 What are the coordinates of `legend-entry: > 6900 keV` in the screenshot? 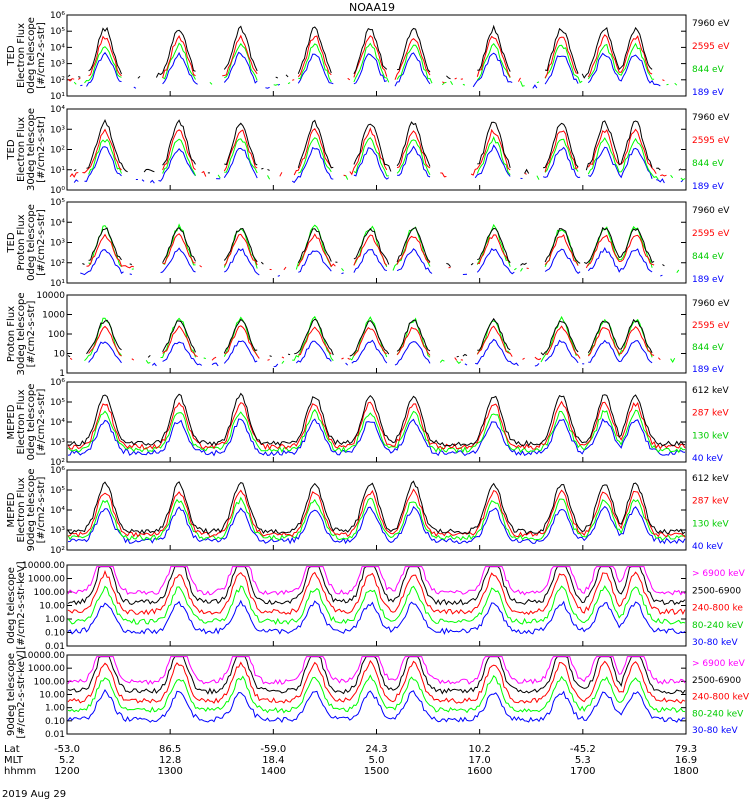 It's located at (719, 574).